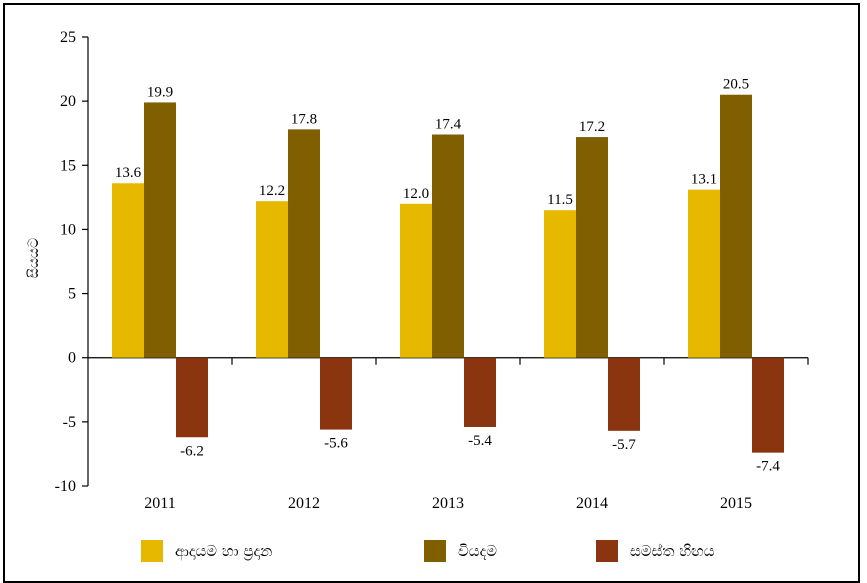 The image size is (867, 583). I want to click on legend-label: සමස්ත හිඟය, so click(672, 551).